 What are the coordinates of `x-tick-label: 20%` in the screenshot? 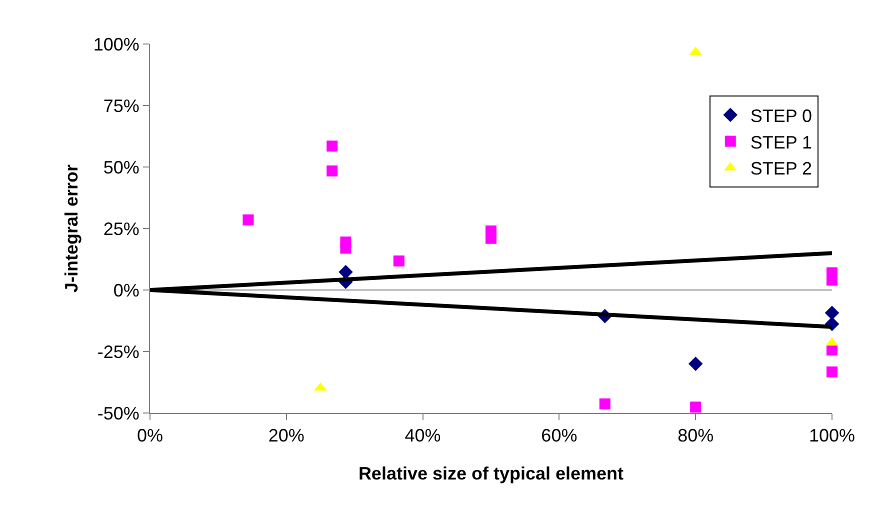 It's located at (286, 436).